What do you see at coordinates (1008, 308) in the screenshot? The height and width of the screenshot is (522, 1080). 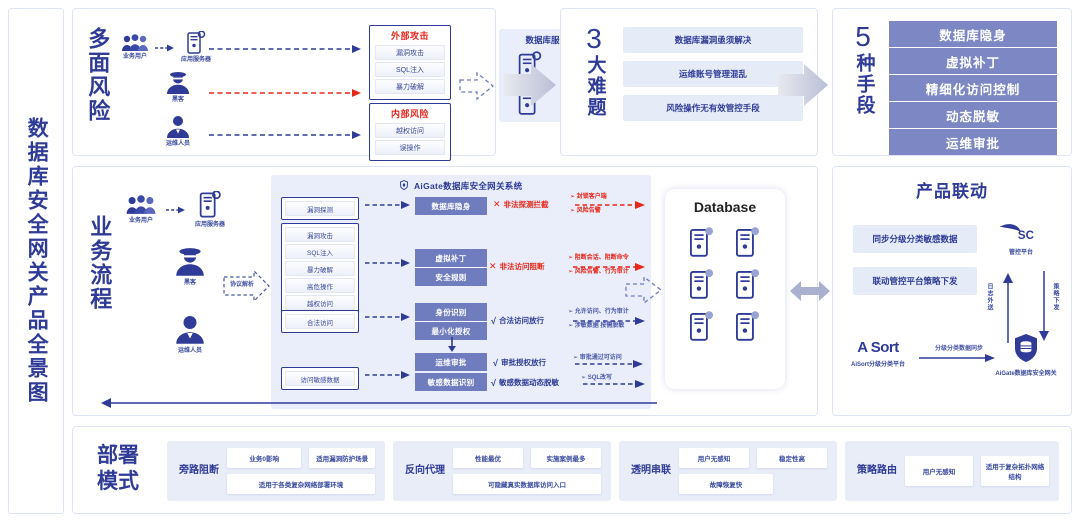 I see `log-upload-arrow-icon` at bounding box center [1008, 308].